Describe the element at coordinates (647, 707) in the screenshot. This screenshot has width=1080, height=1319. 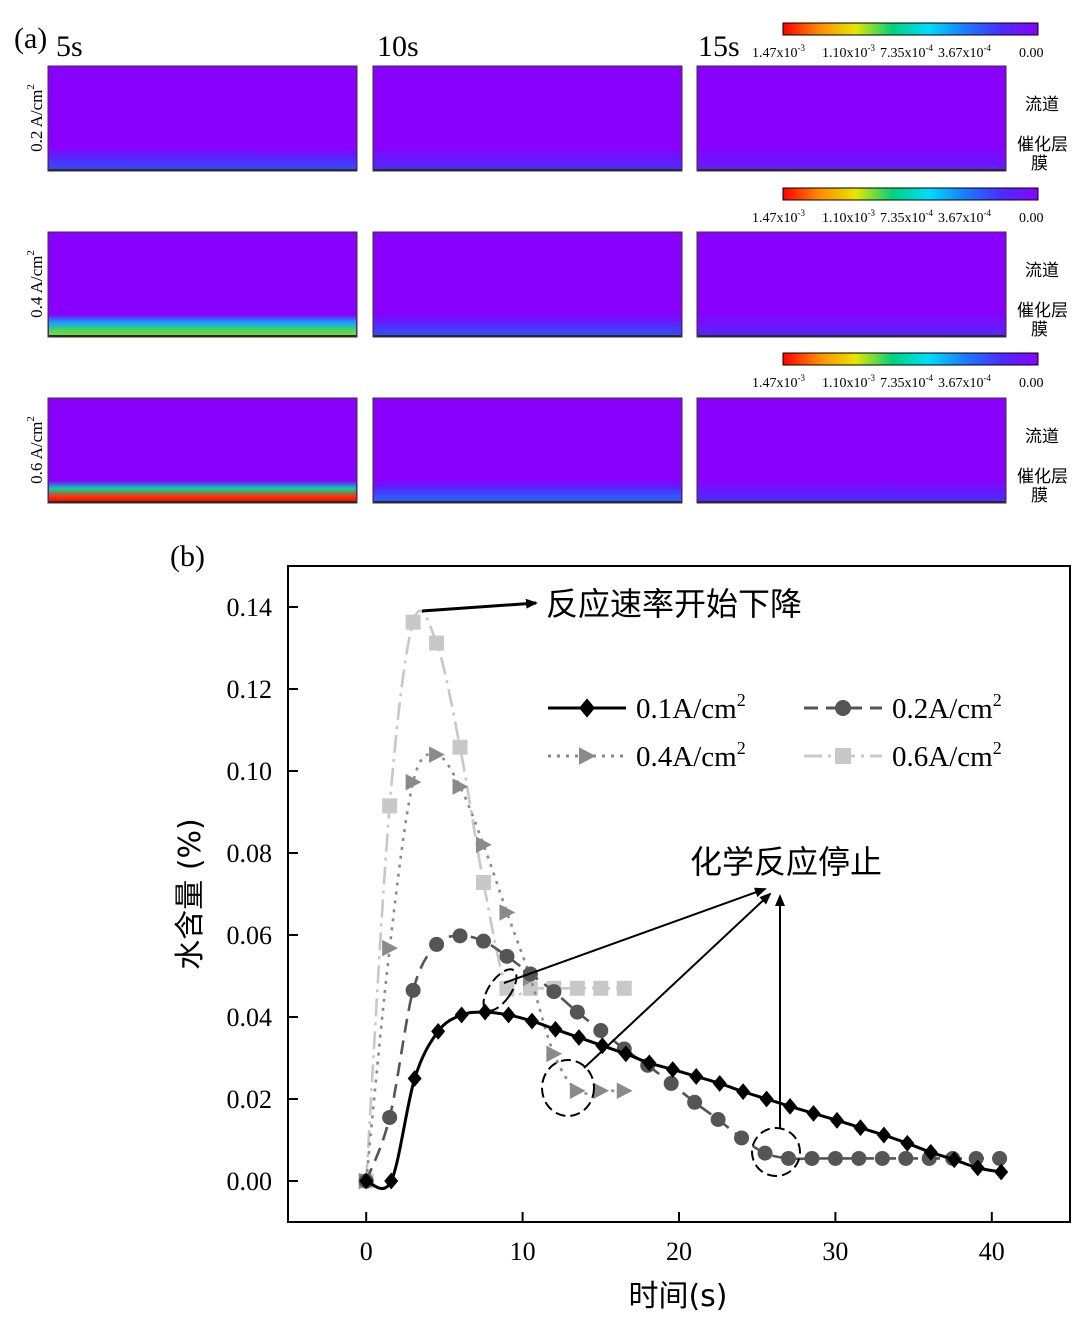
I see `legend-entry: 0.1A/cm2` at that location.